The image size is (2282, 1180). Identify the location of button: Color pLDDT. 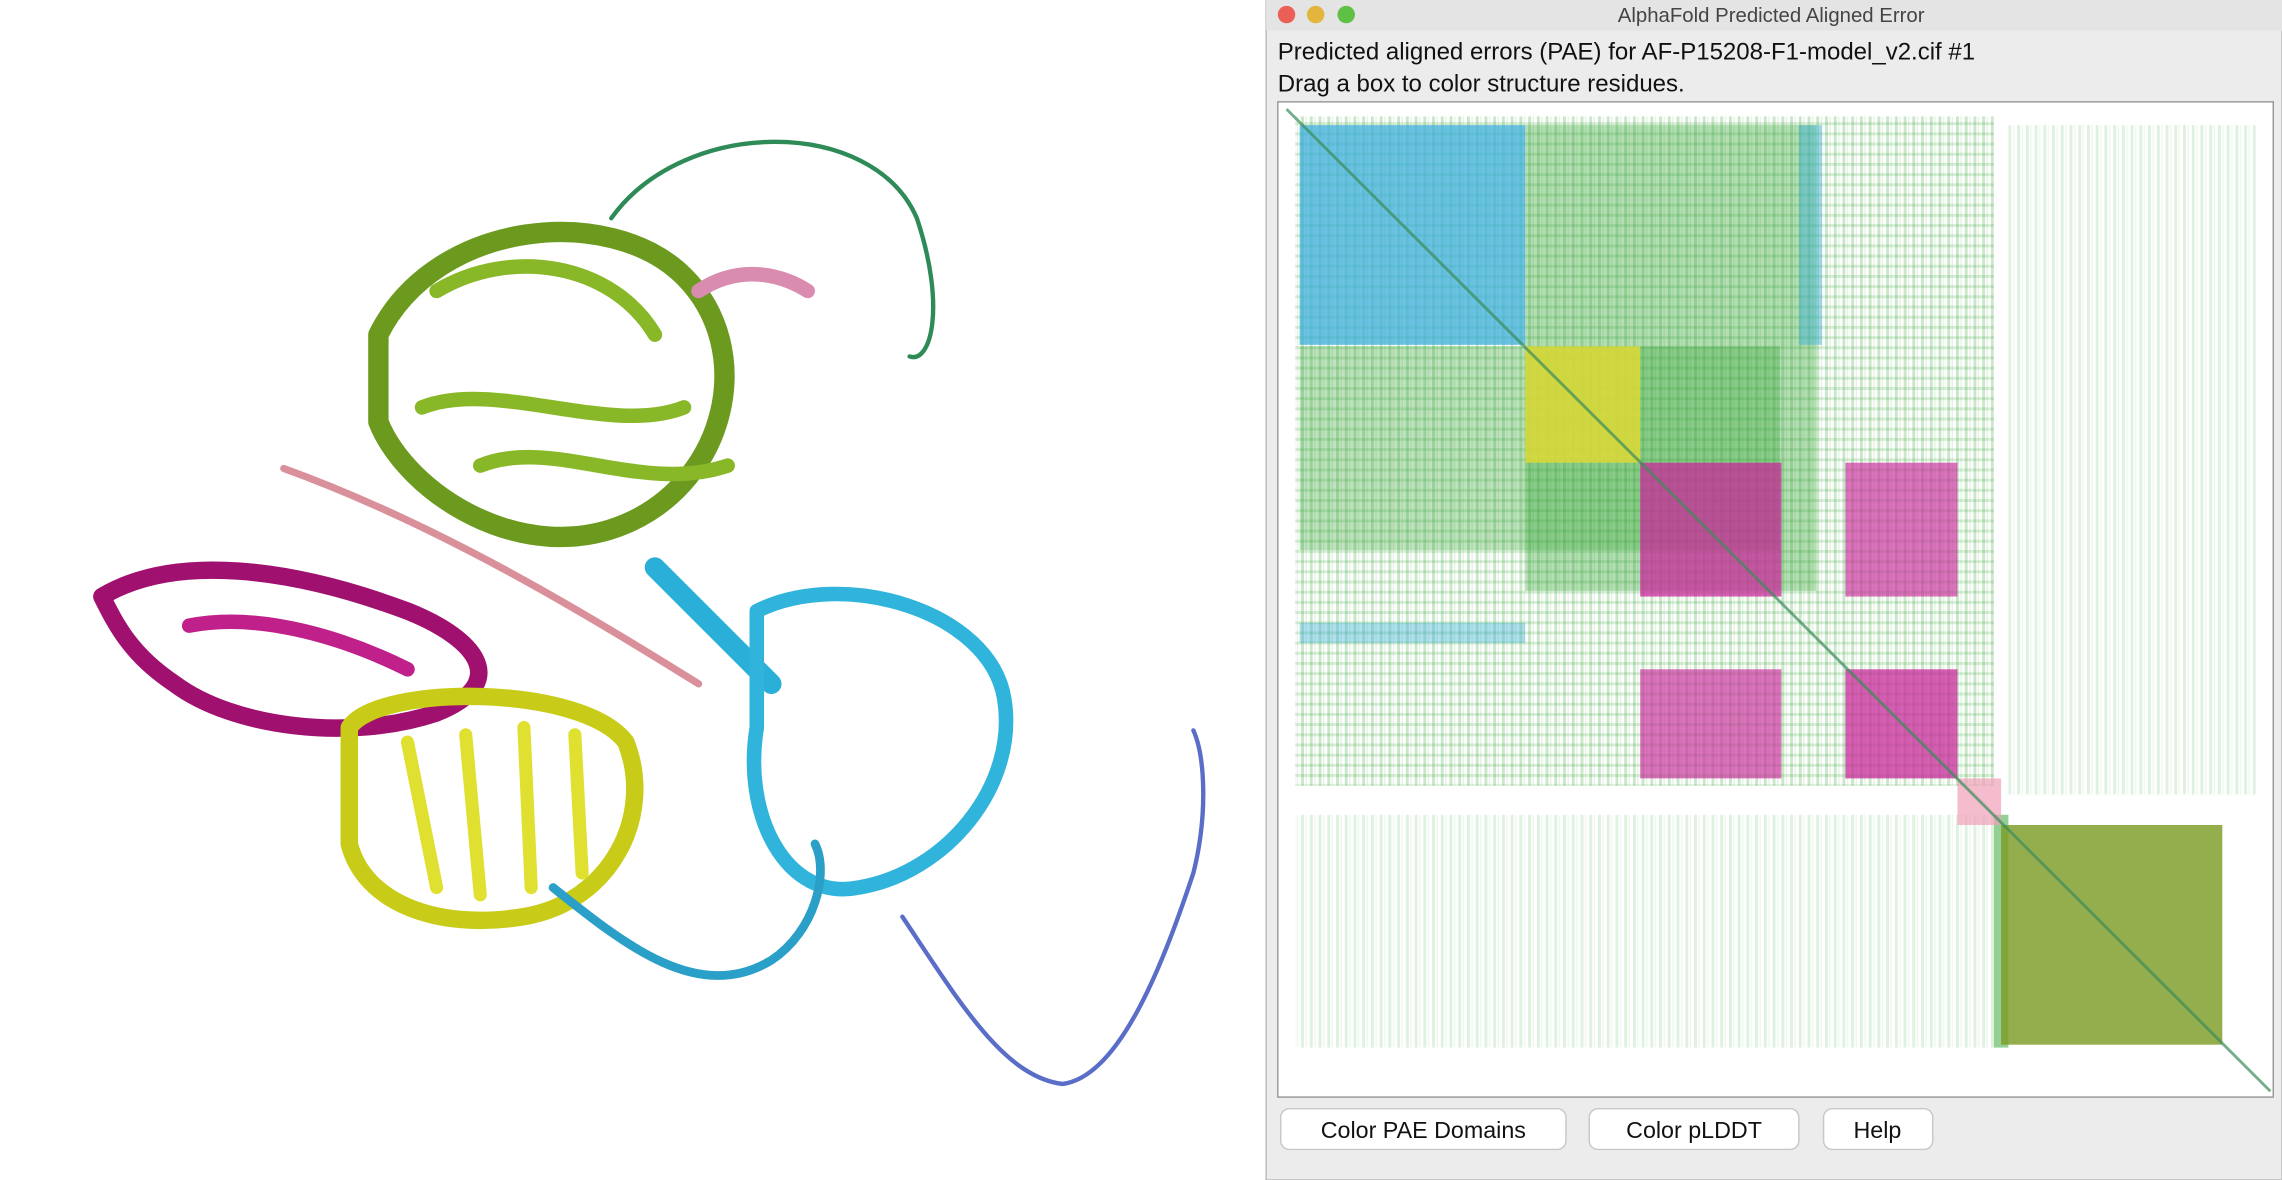
(1694, 1129).